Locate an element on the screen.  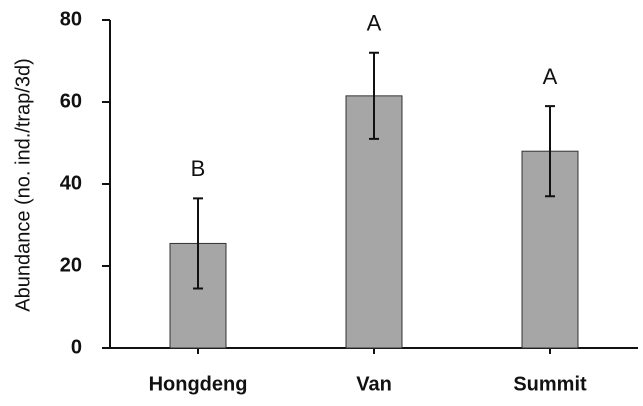
y-axis-label: Abundance (no. ind./trap/3d) is located at coordinates (23, 185).